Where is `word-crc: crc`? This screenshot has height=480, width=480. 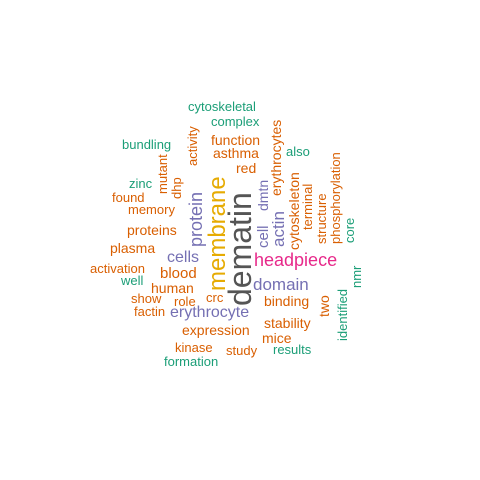
word-crc: crc is located at coordinates (215, 297).